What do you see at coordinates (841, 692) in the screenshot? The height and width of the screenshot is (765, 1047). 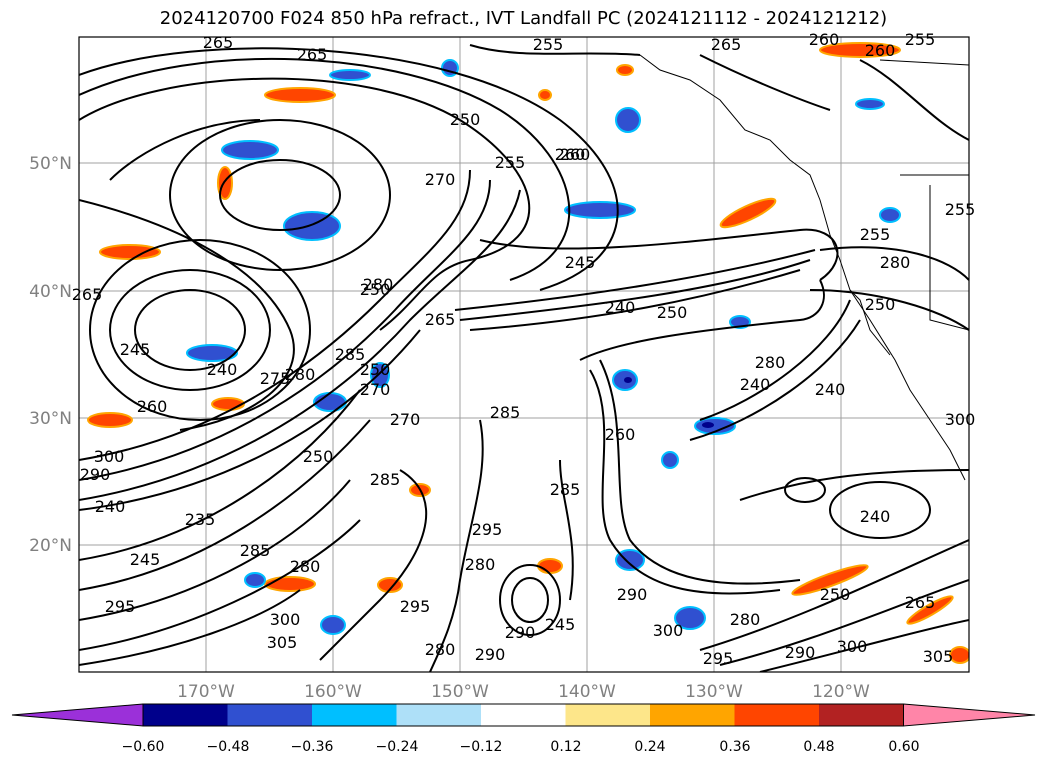 I see `lon-label-120w: 120°W` at bounding box center [841, 692].